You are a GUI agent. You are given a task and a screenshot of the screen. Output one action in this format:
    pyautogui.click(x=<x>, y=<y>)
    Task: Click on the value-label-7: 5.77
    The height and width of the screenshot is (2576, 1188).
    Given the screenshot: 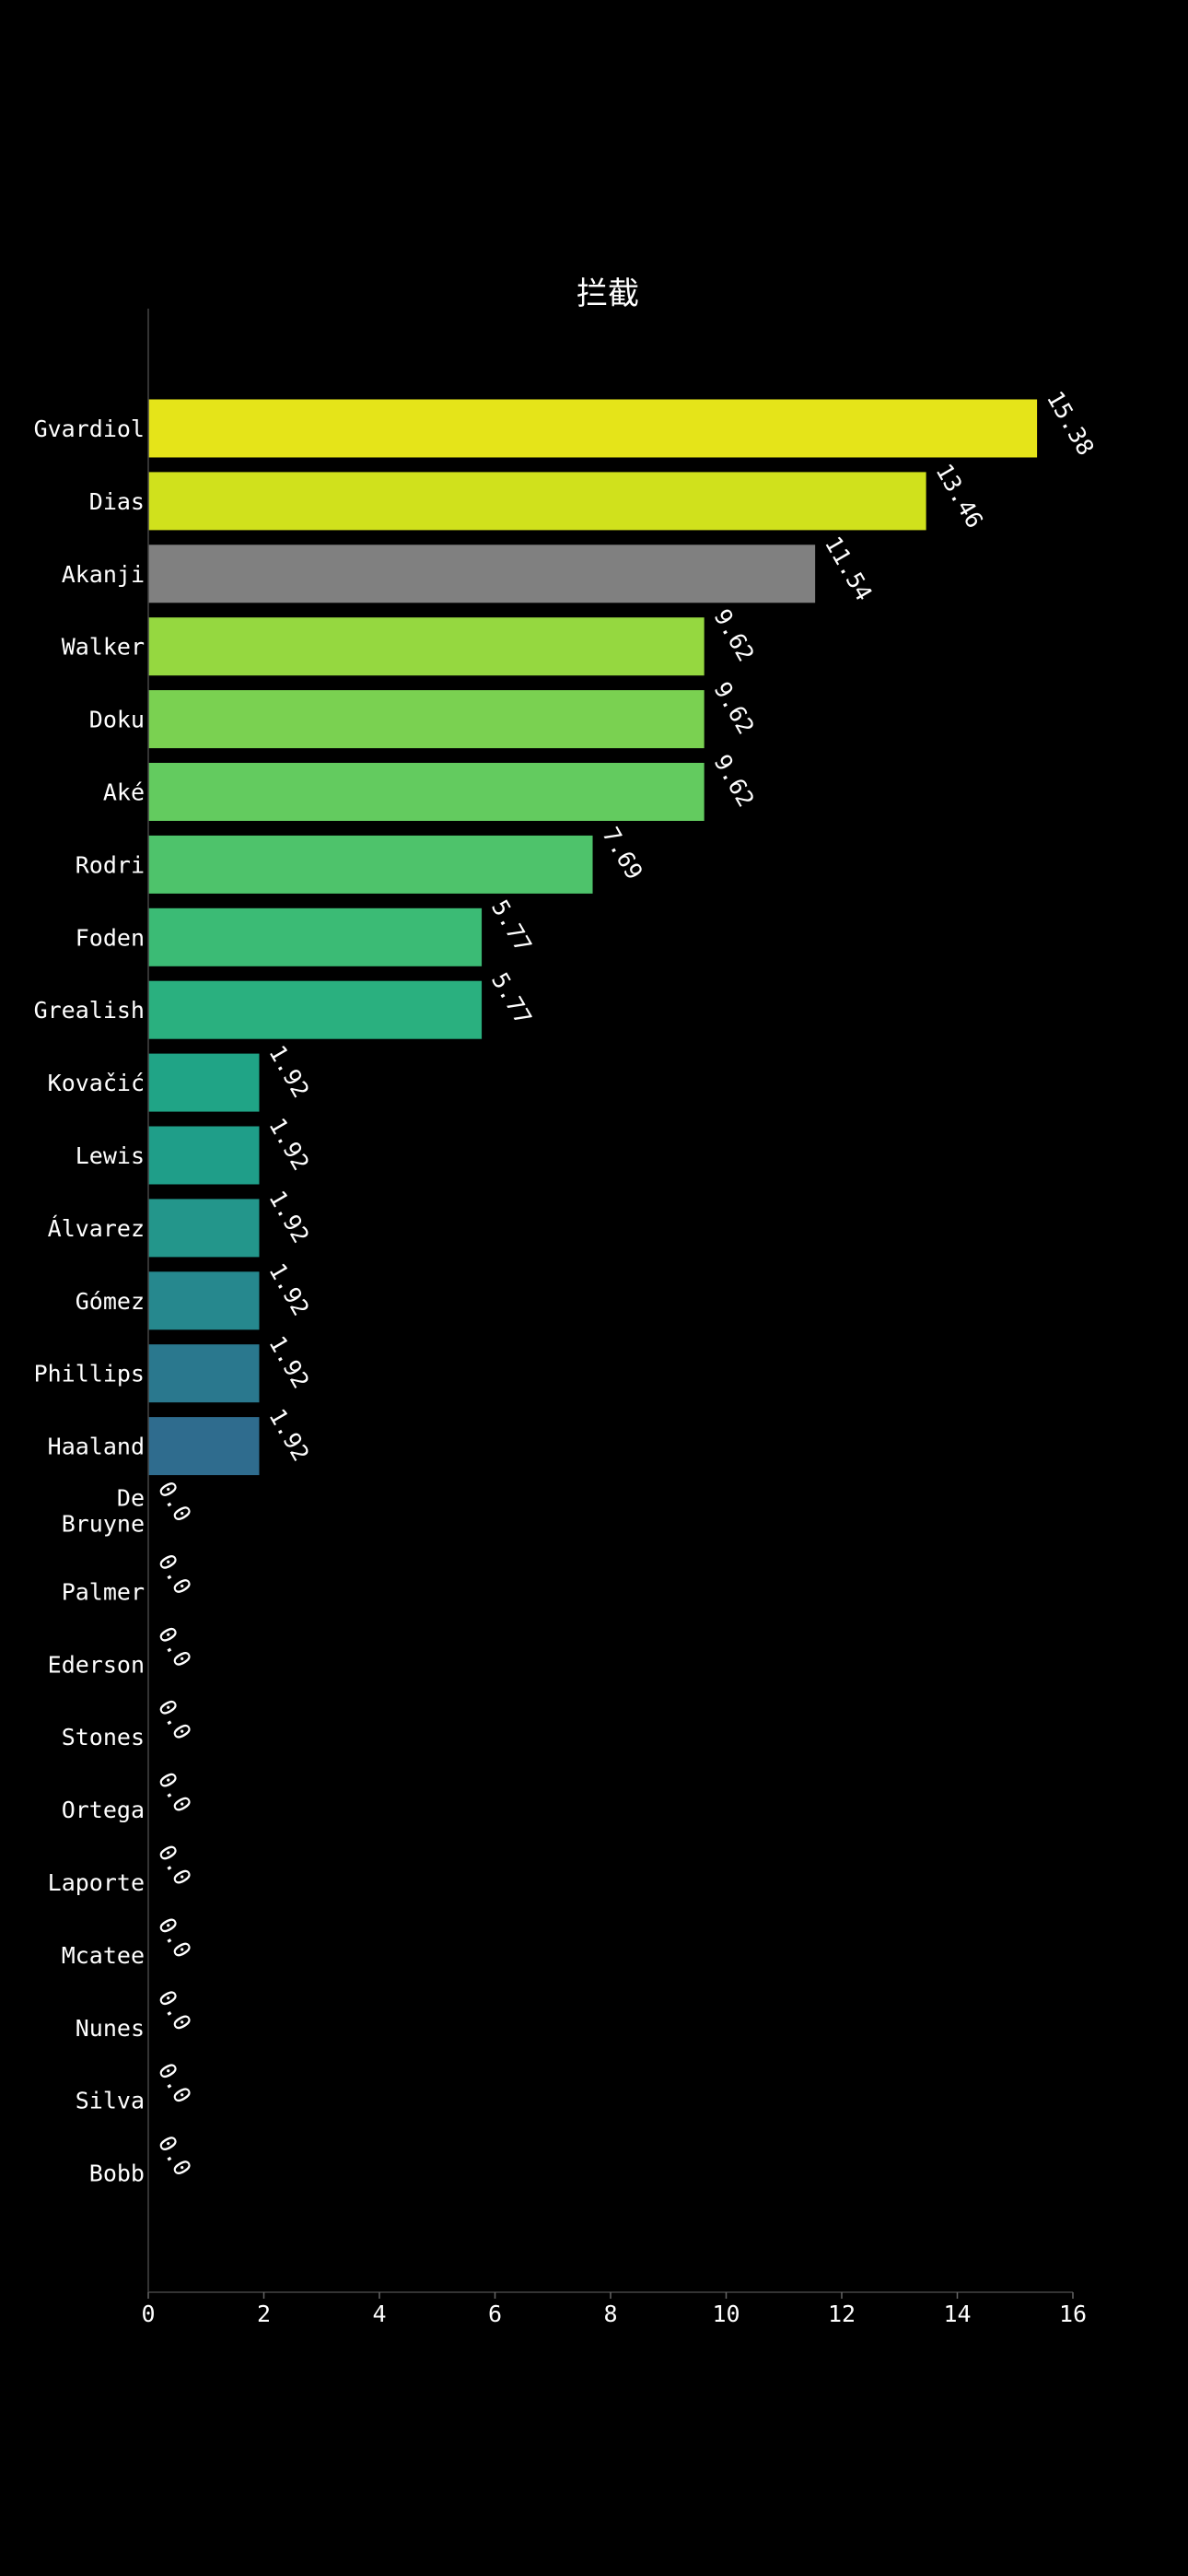 What is the action you would take?
    pyautogui.click(x=511, y=926)
    